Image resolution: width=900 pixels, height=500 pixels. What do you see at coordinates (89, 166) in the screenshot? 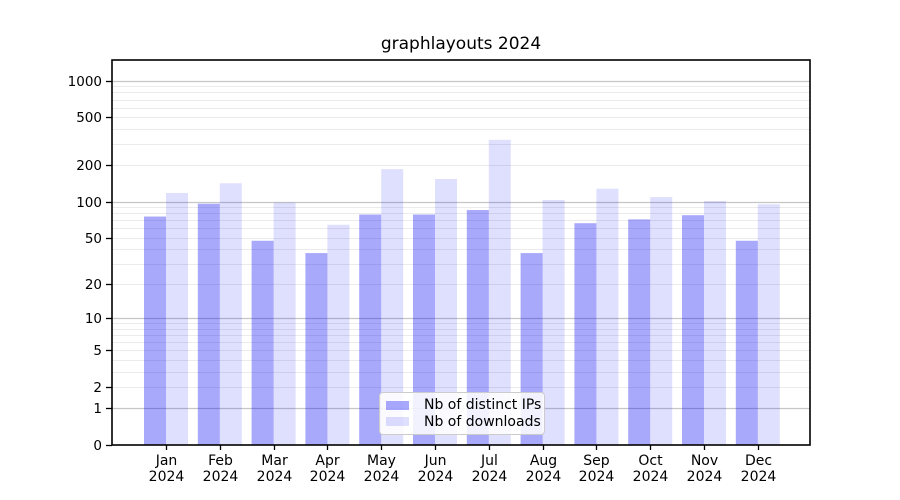
I see `y-tick-label: 200` at bounding box center [89, 166].